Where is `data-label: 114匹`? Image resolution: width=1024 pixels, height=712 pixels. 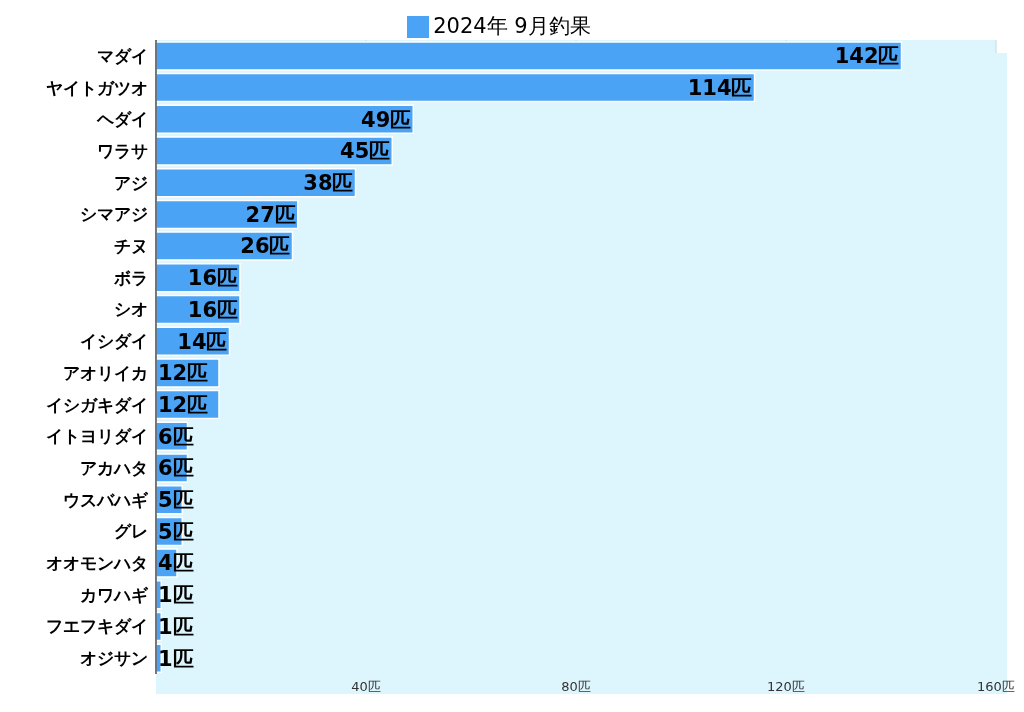
data-label: 114匹 is located at coordinates (720, 87).